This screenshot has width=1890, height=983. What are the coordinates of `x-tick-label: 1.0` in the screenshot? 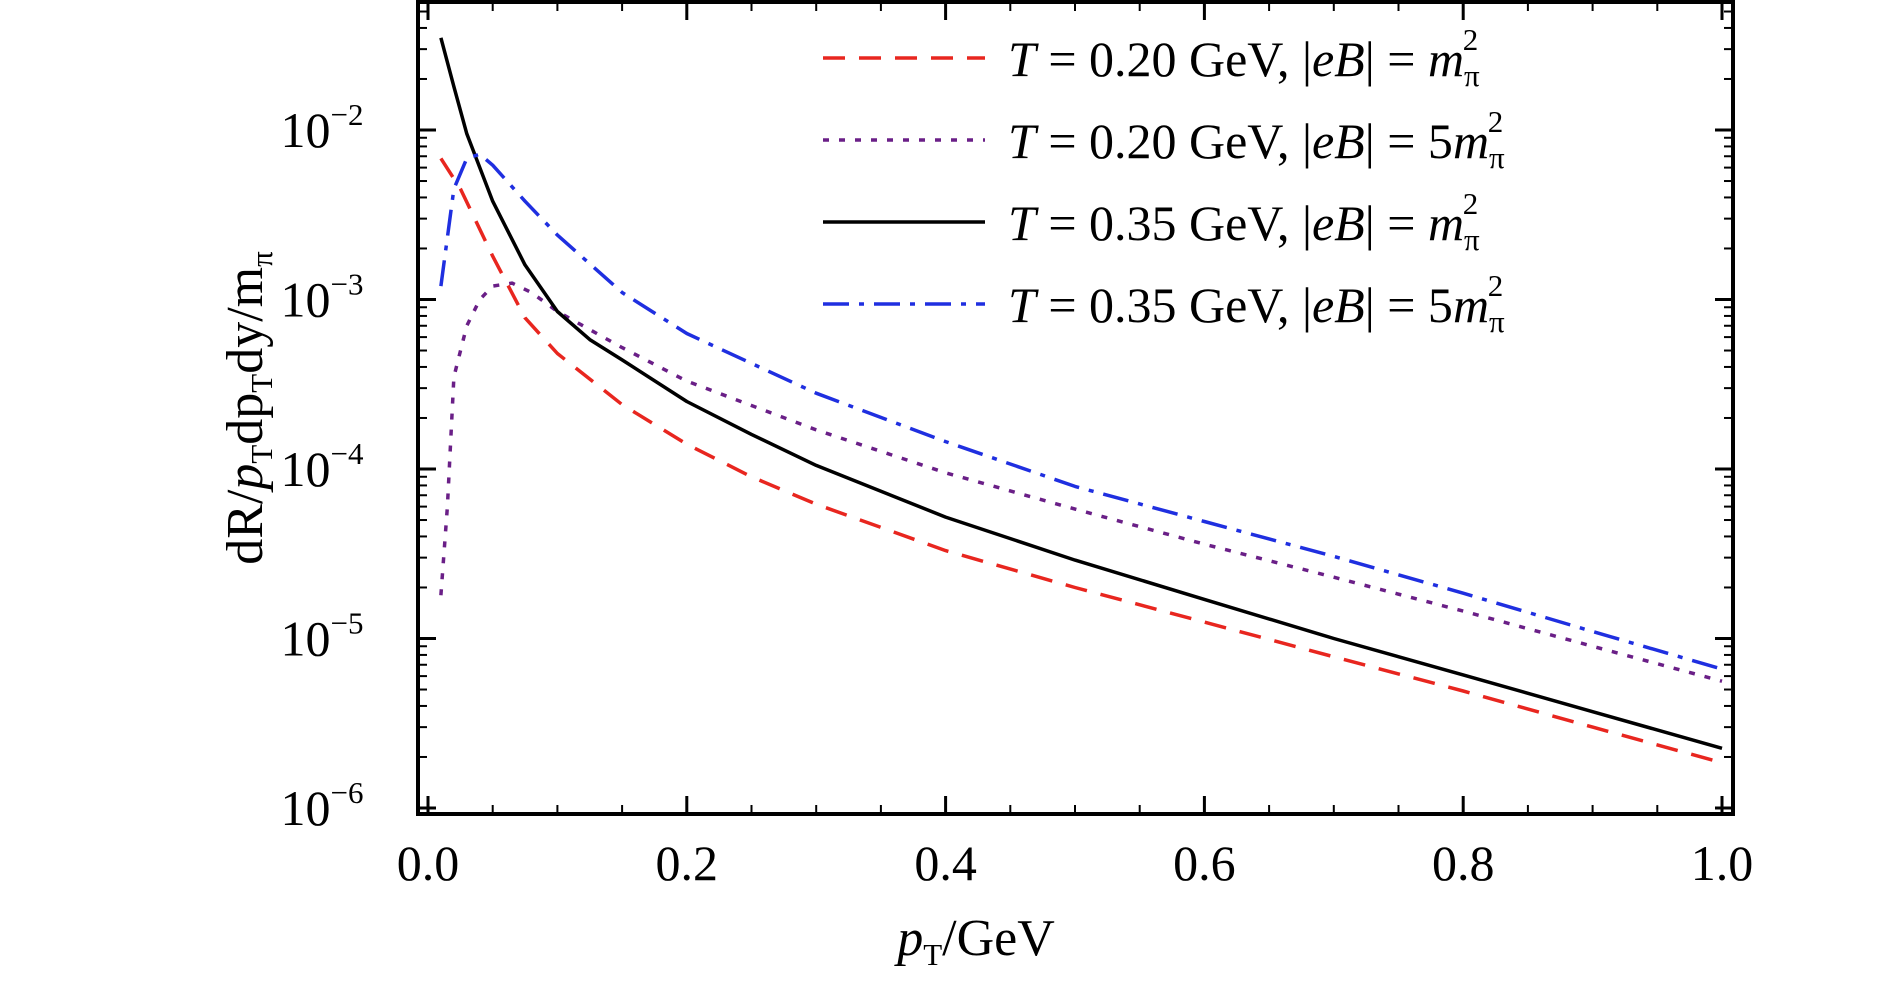 It's located at (1722, 863).